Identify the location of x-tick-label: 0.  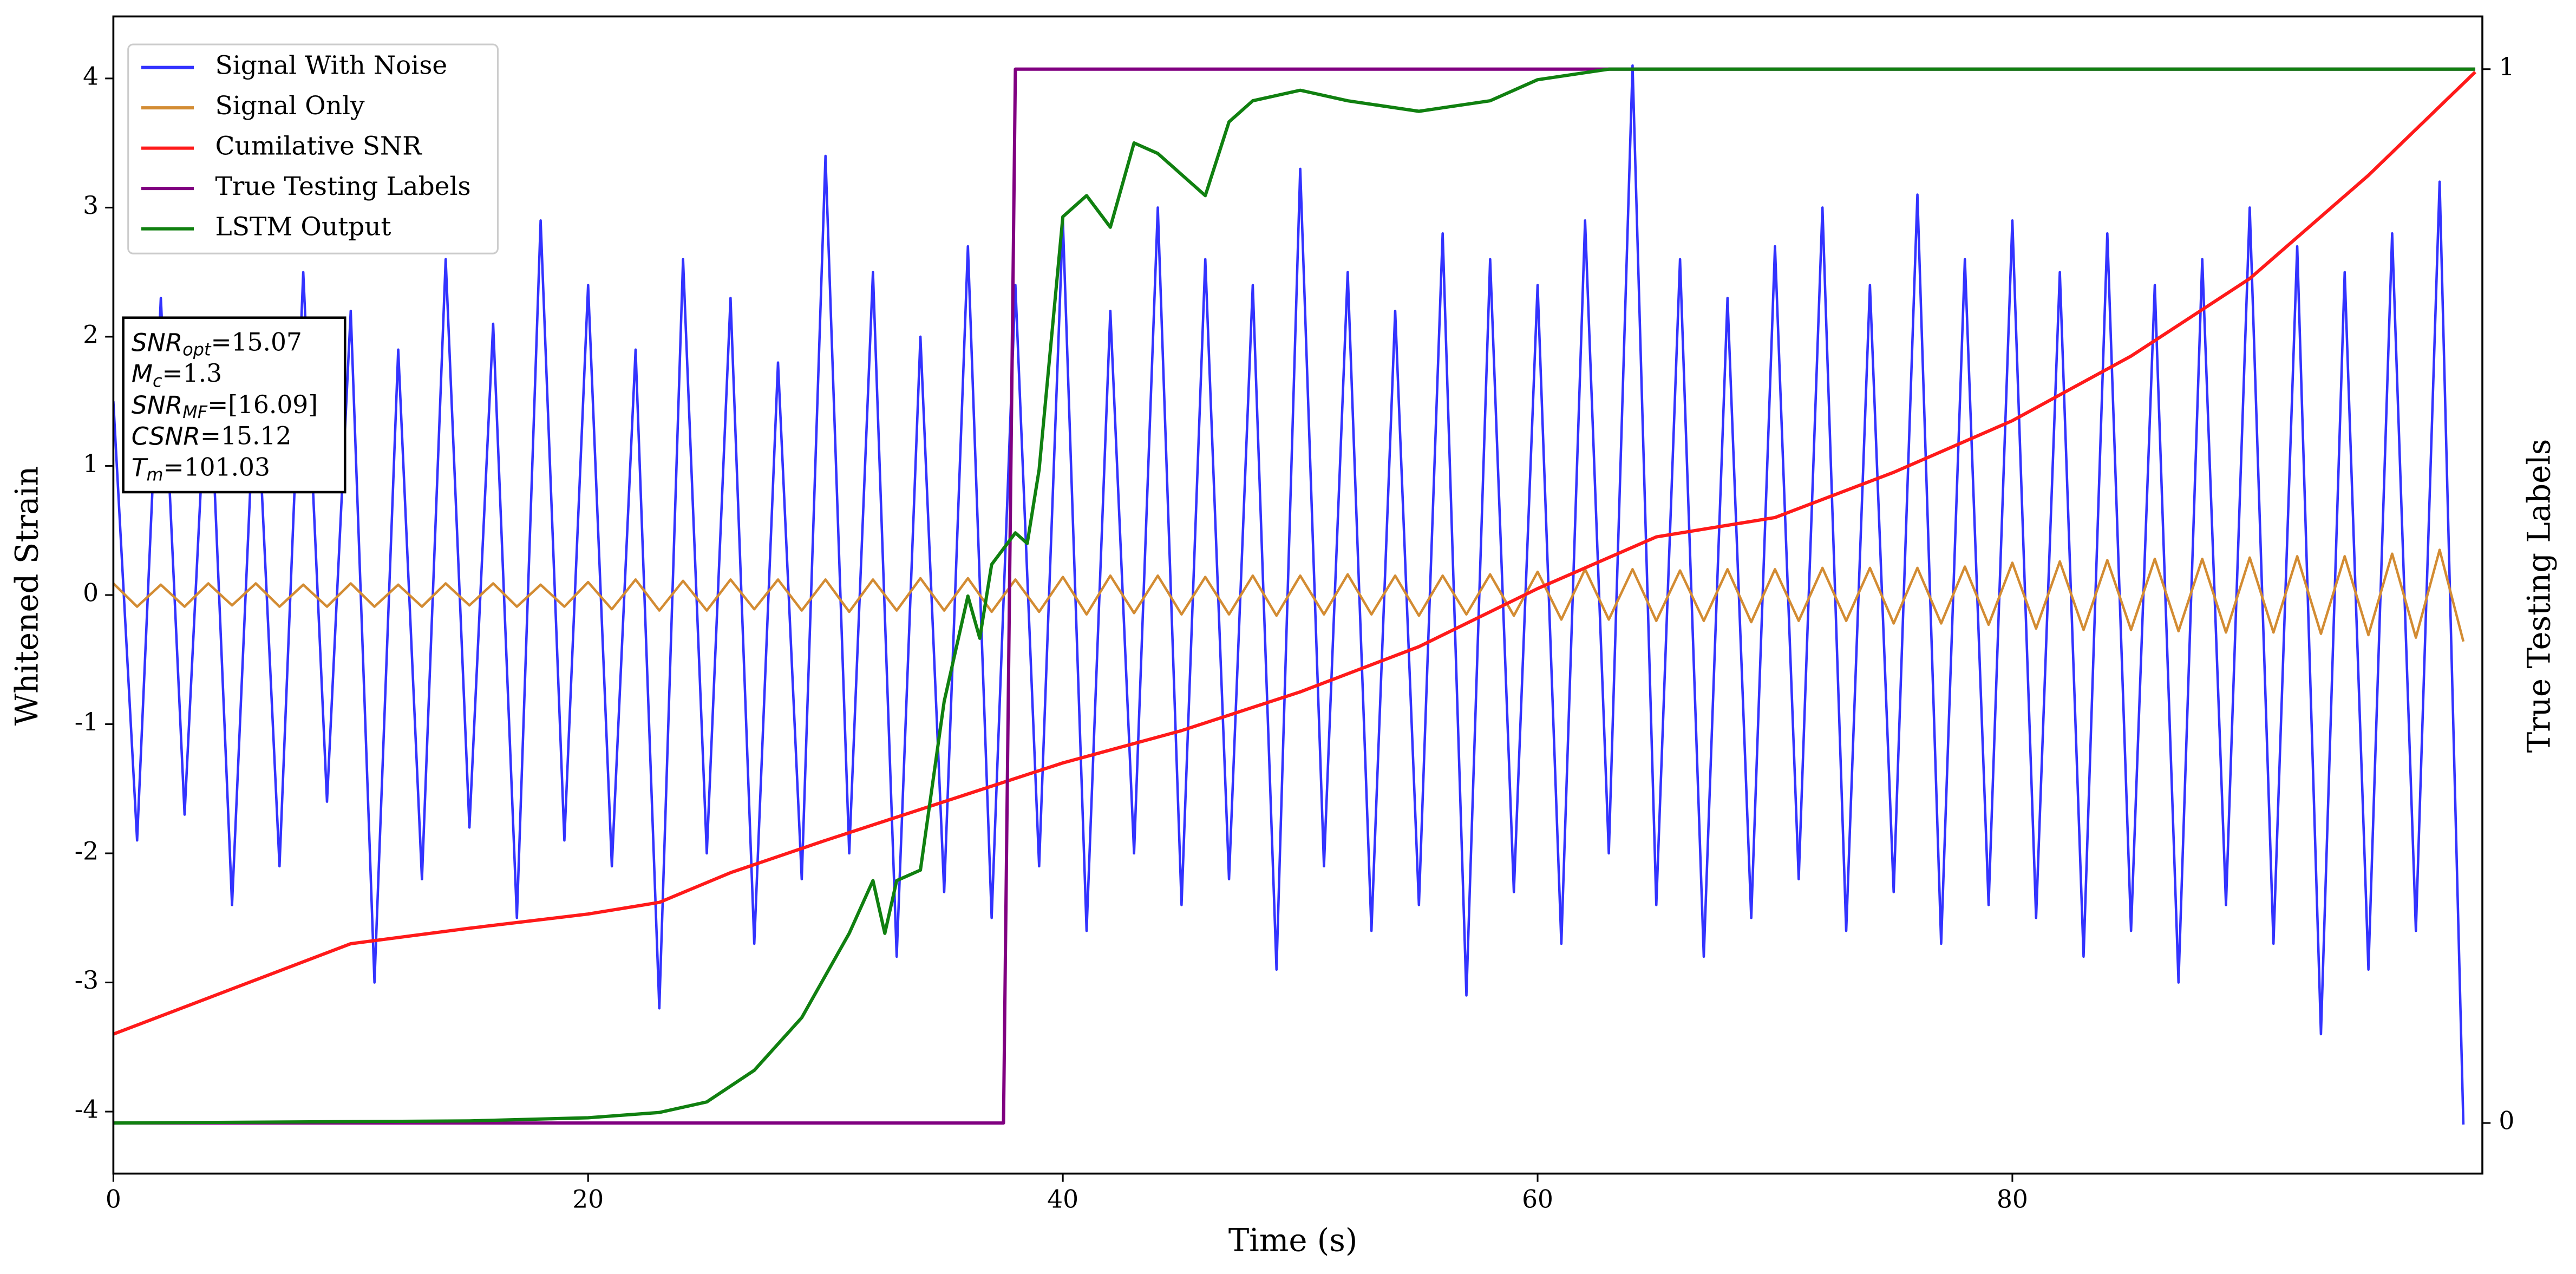
(113, 1199).